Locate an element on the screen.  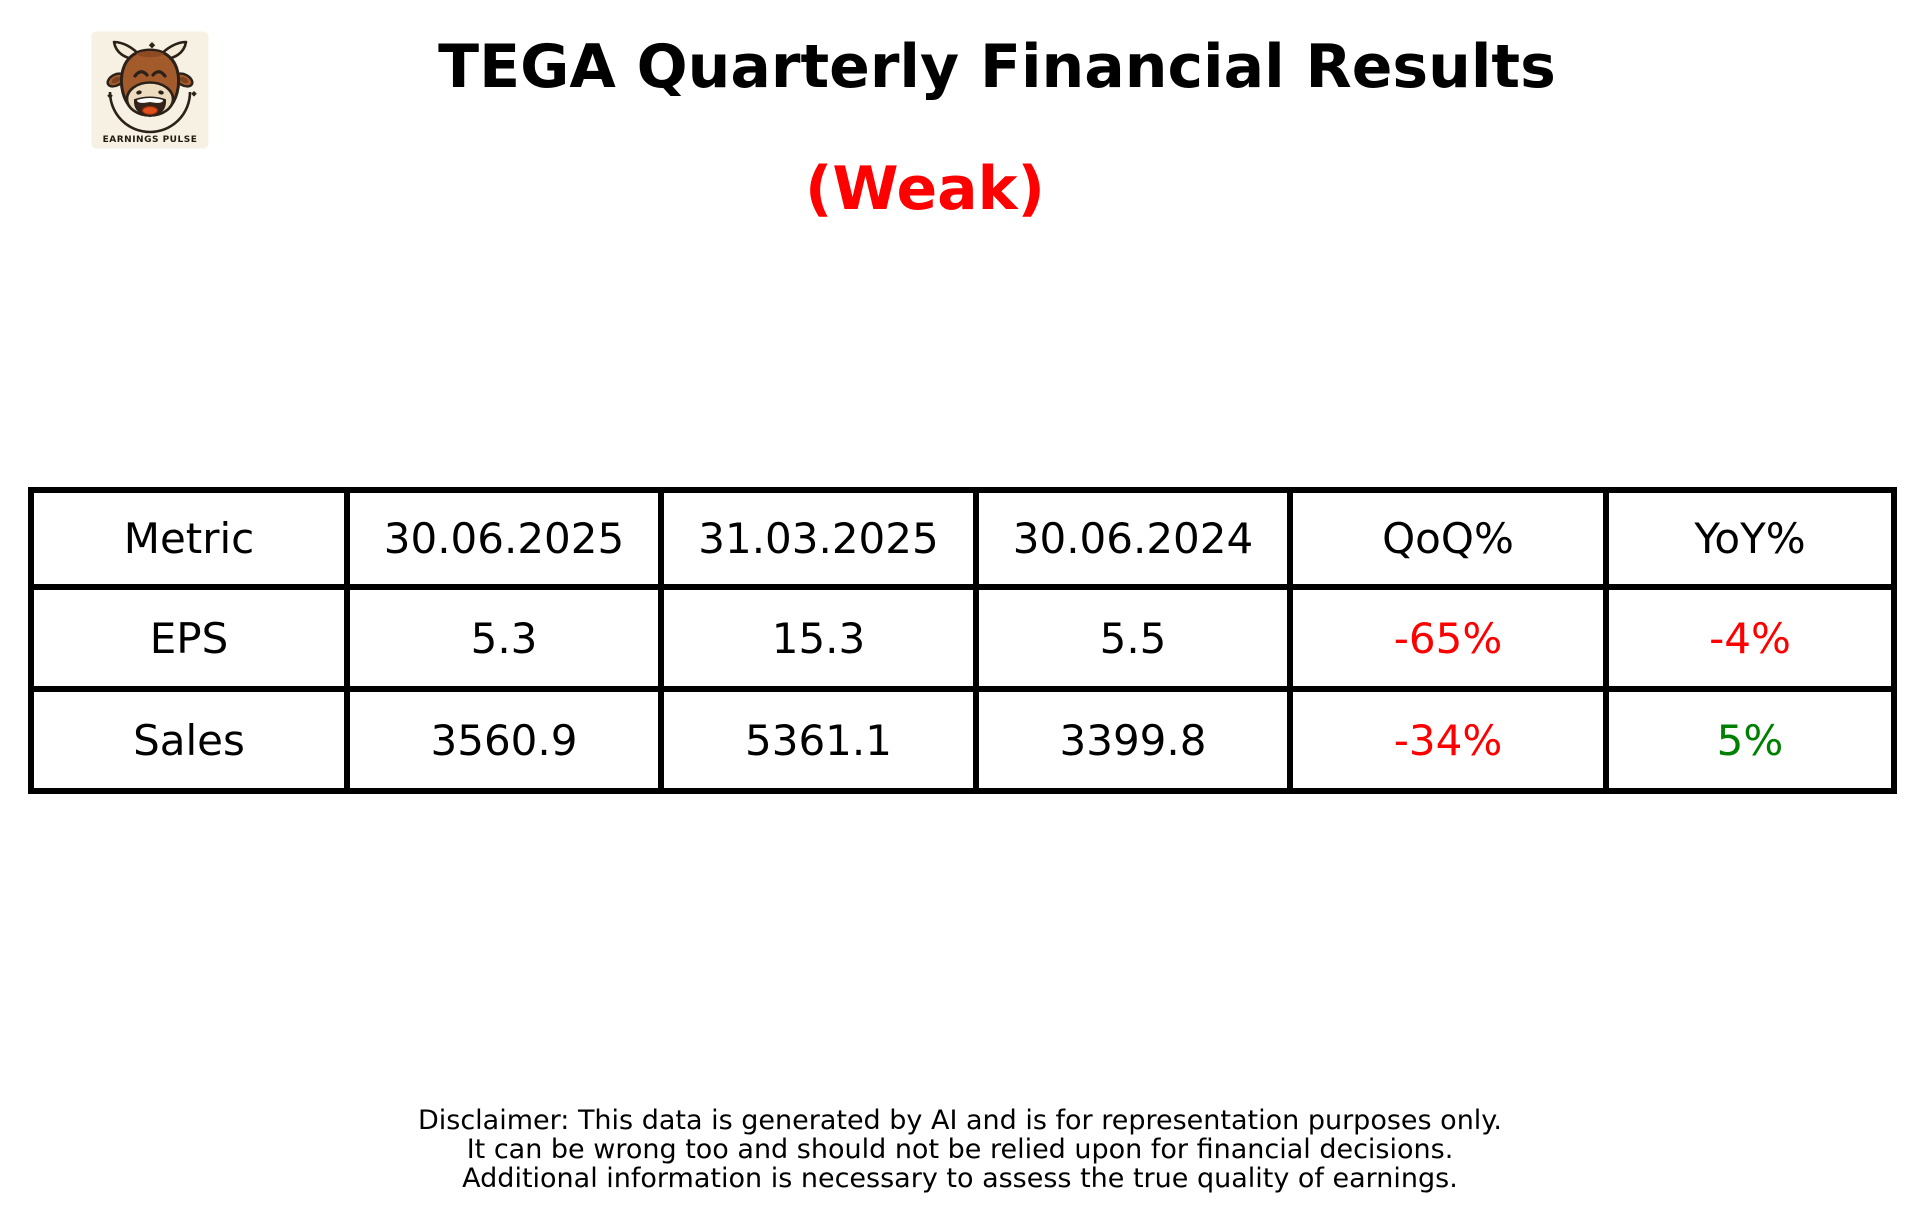
bull-icon: EARNINGS PULSE is located at coordinates (150, 90).